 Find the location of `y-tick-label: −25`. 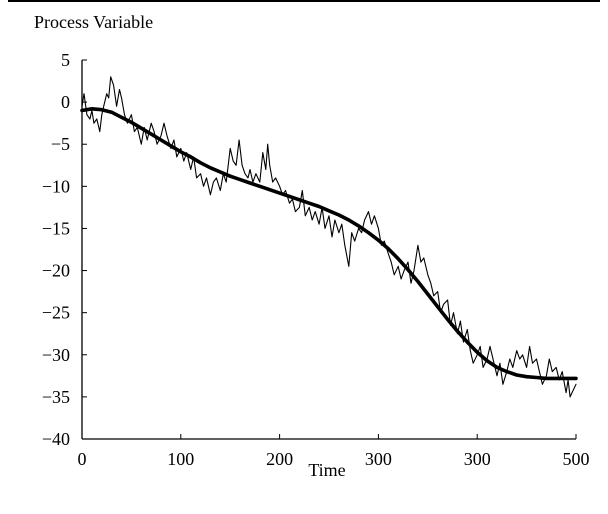

y-tick-label: −25 is located at coordinates (56, 313).